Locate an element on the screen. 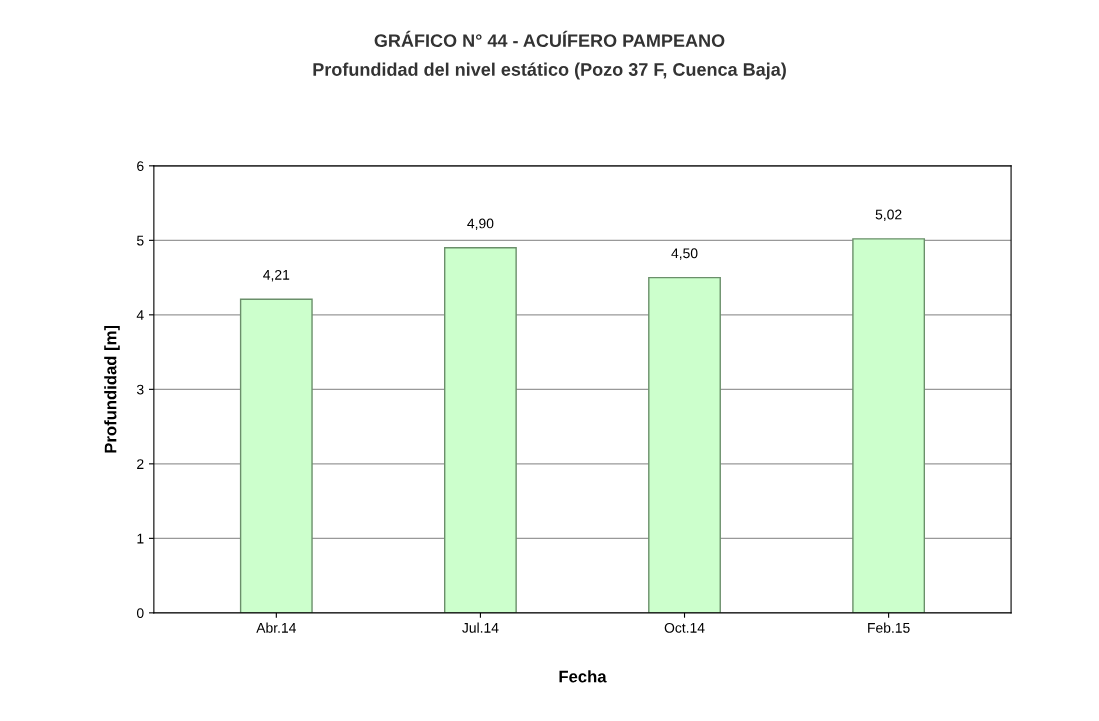 Image resolution: width=1099 pixels, height=721 pixels. chart-title: GRÁFICO N° 44 - ACUÍFERO PAMPEANO is located at coordinates (549, 39).